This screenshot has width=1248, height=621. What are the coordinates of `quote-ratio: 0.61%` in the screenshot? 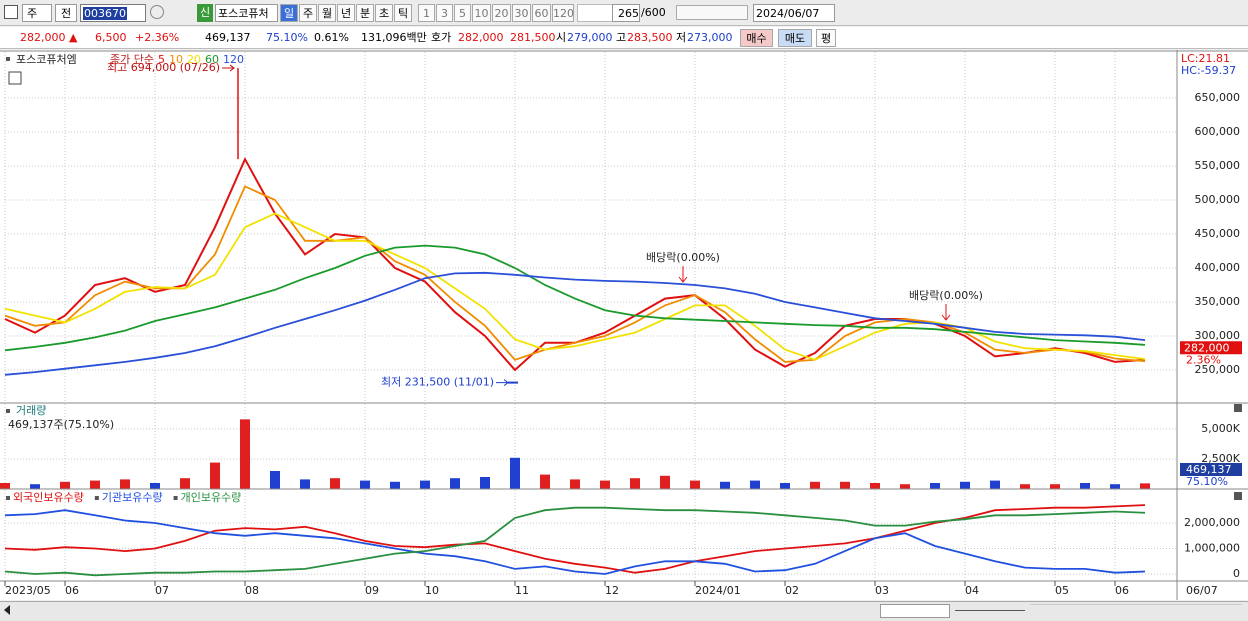 It's located at (331, 37).